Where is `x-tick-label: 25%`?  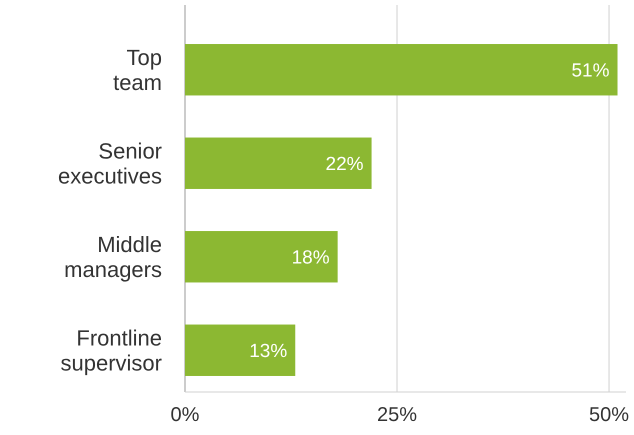 x-tick-label: 25% is located at coordinates (397, 415).